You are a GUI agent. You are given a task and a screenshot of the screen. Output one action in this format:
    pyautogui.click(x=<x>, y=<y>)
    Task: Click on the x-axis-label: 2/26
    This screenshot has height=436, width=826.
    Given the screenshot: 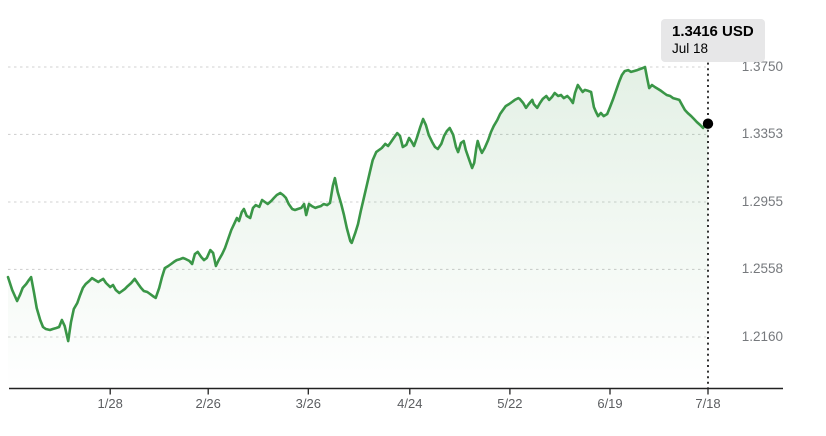 What is the action you would take?
    pyautogui.click(x=208, y=403)
    